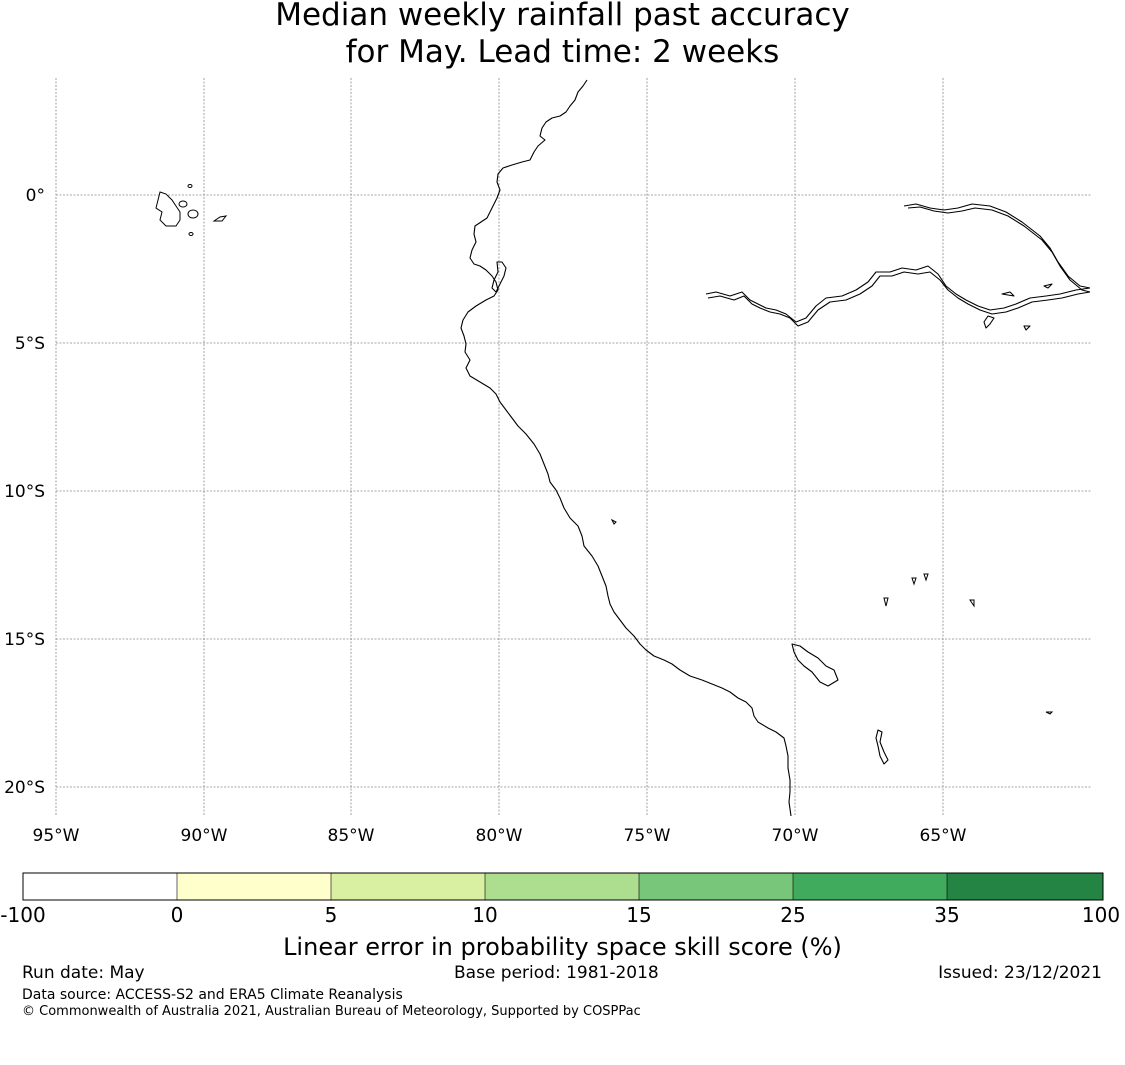 The image size is (1125, 1065). Describe the element at coordinates (943, 836) in the screenshot. I see `lon-label: 65°W` at that location.